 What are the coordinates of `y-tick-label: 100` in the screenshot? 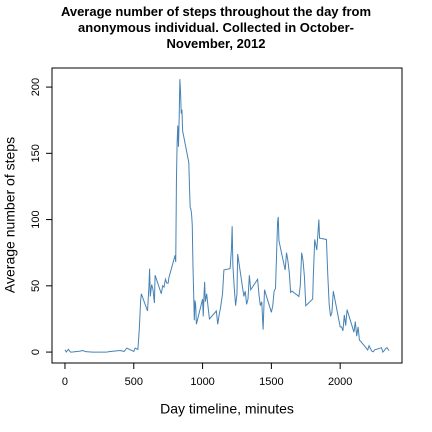 It's located at (36, 219).